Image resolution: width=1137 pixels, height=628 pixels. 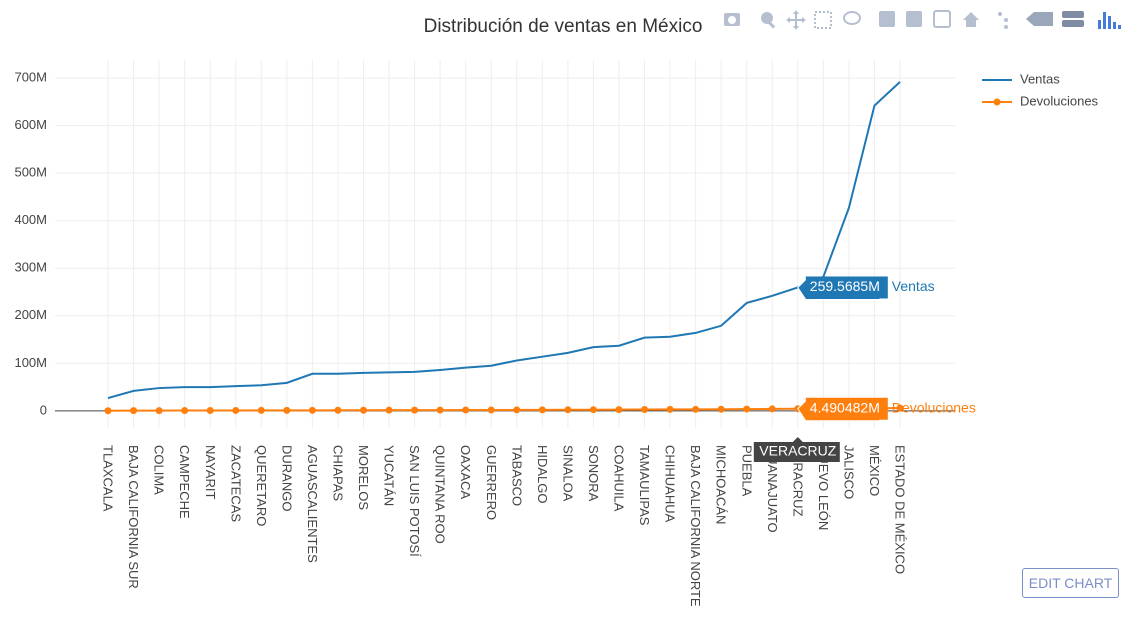 What do you see at coordinates (312, 504) in the screenshot?
I see `x-tick-label: AGUASCALIENTES` at bounding box center [312, 504].